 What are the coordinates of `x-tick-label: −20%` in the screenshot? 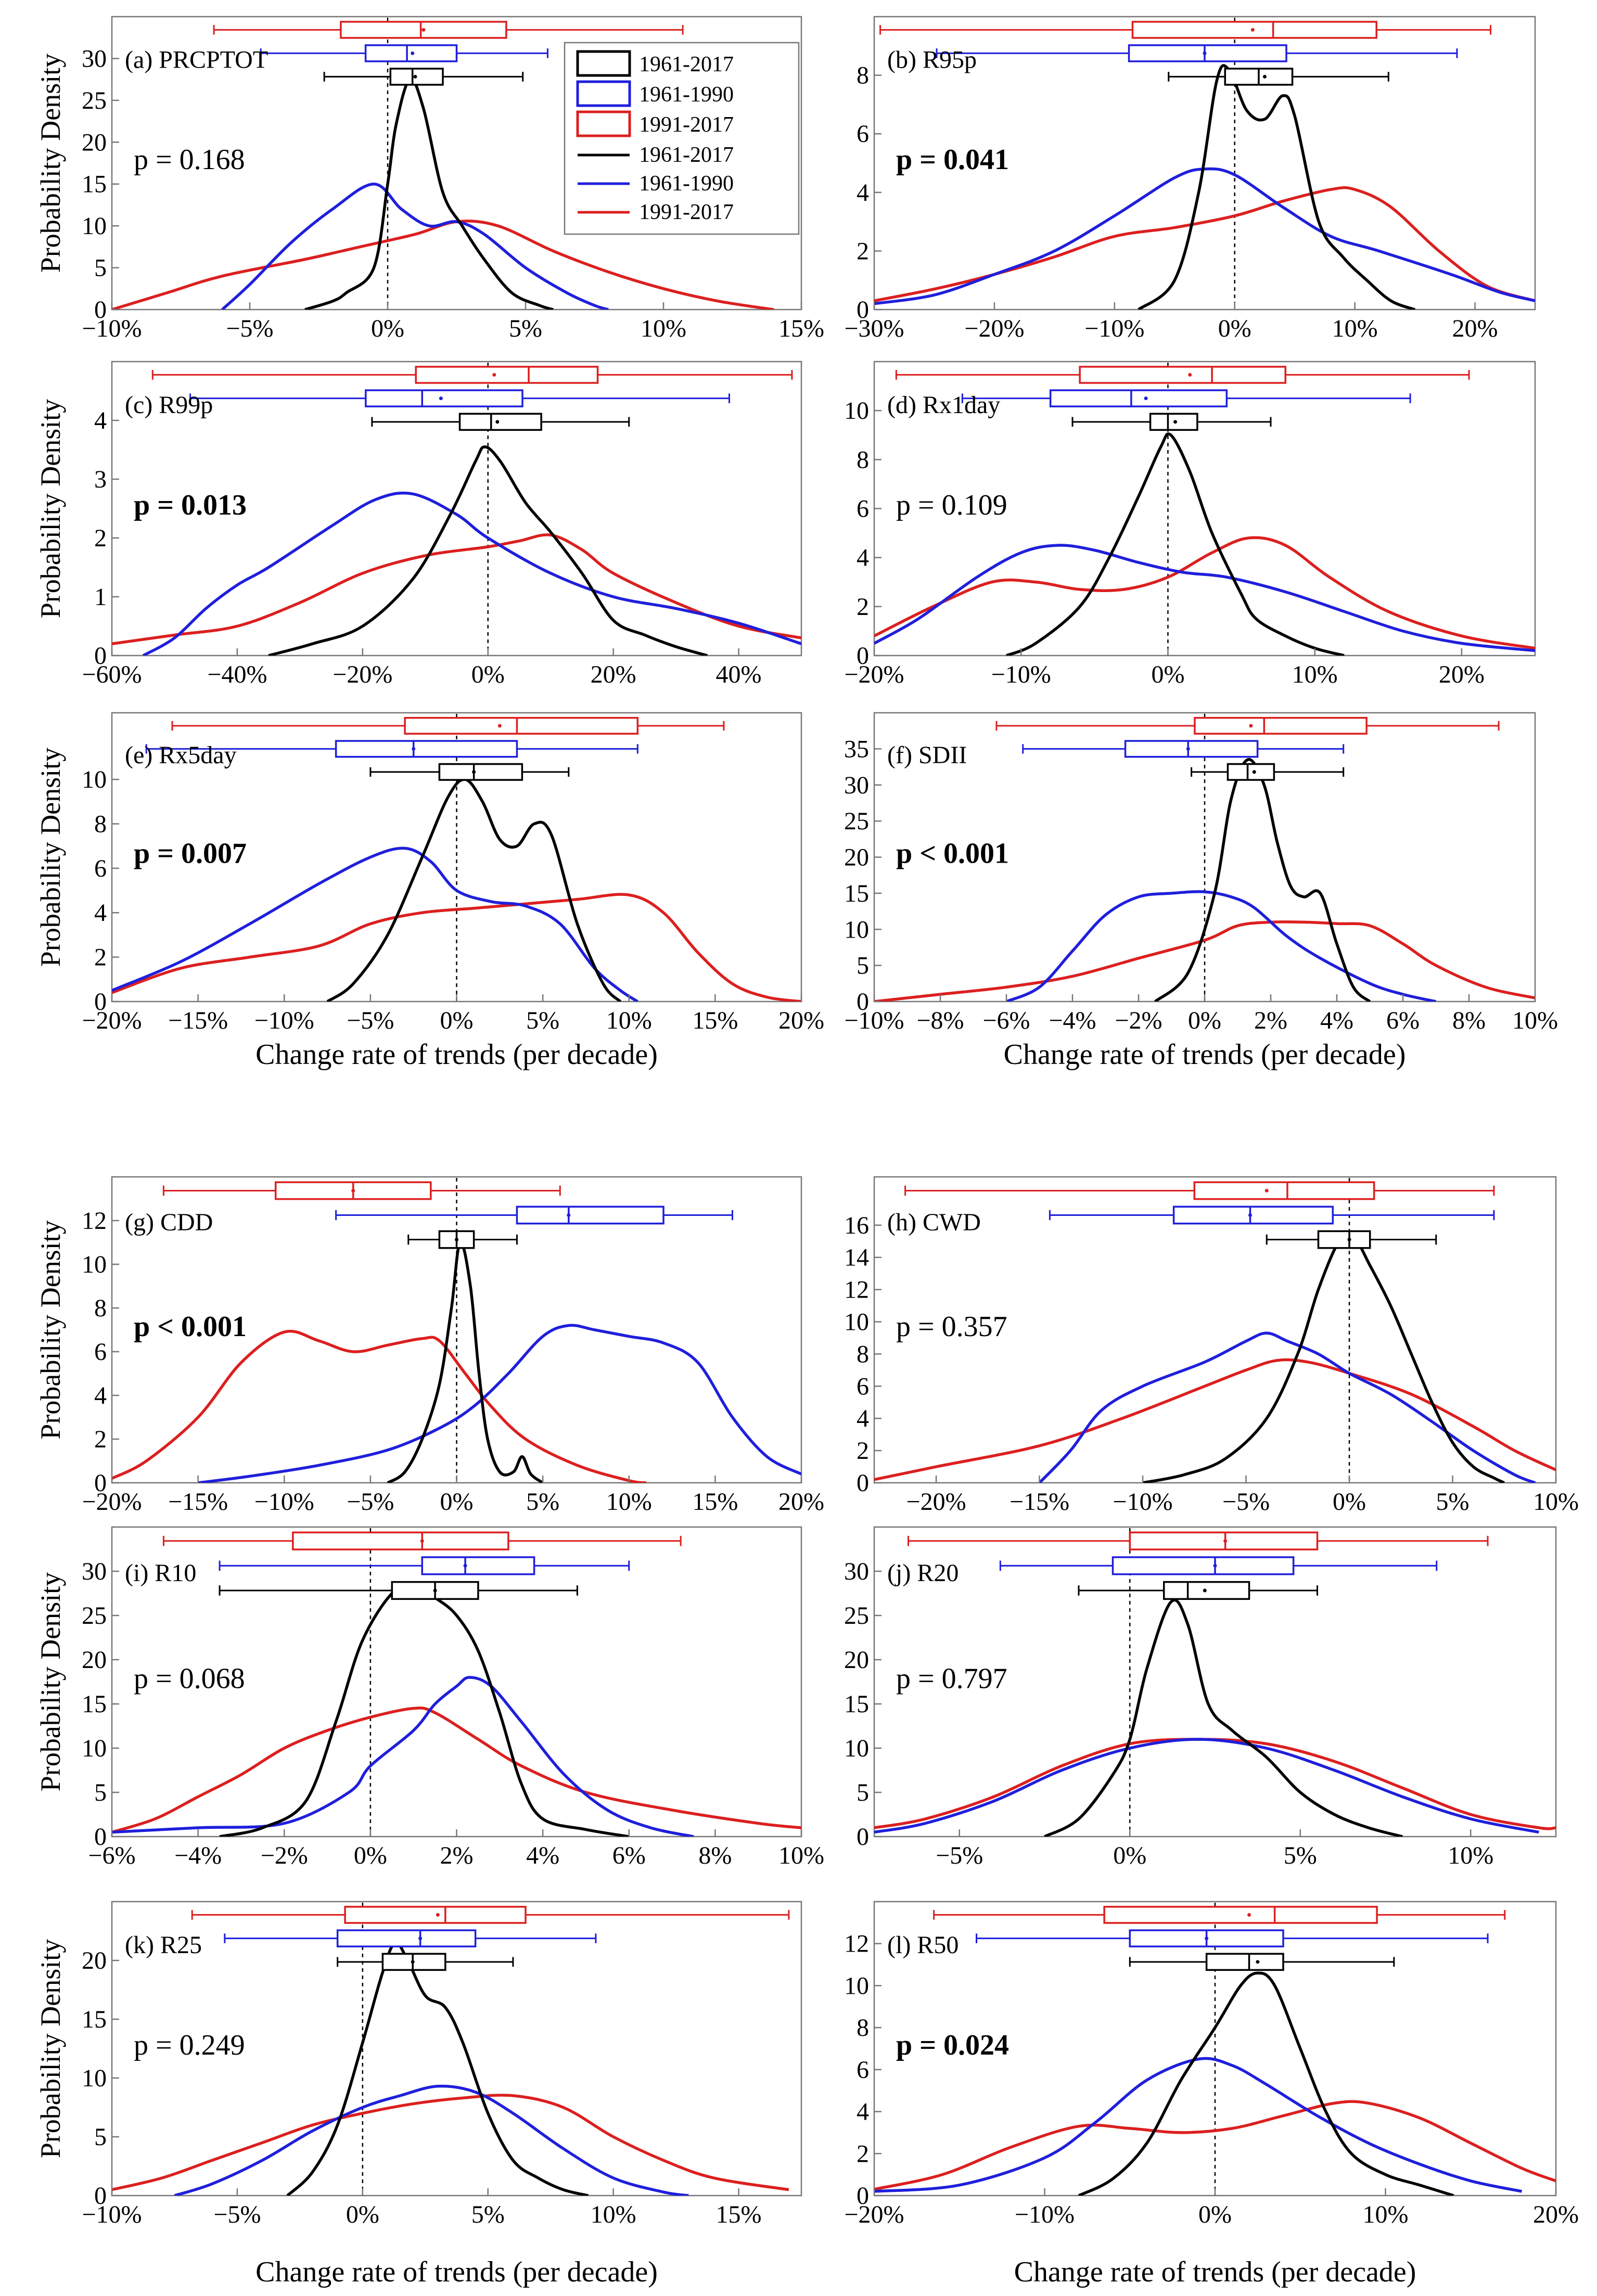 It's located at (874, 2214).